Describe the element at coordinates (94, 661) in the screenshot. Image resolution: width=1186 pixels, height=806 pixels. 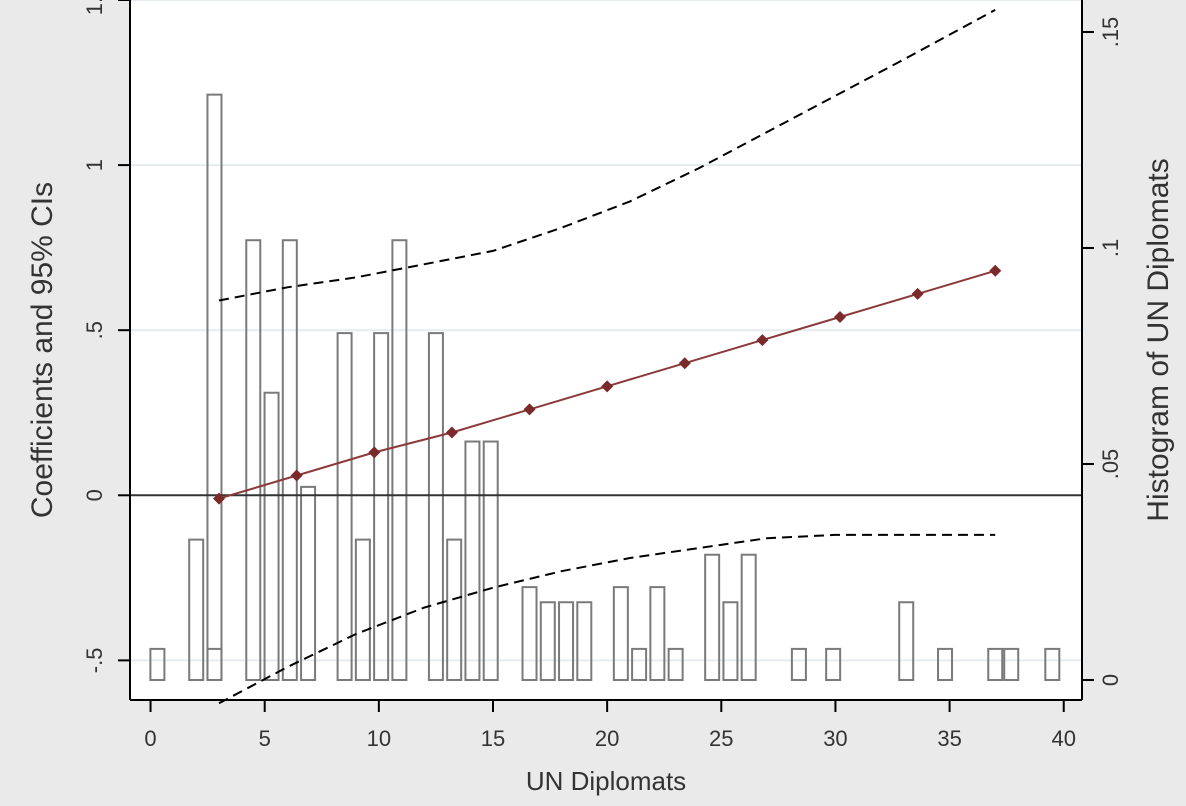
I see `y-tick-label: -.5` at that location.